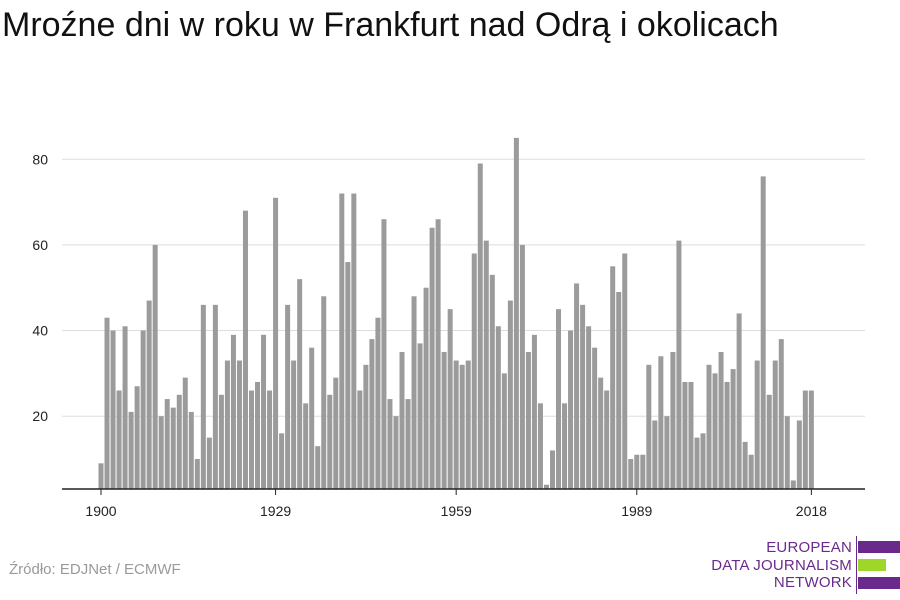 The height and width of the screenshot is (600, 900). I want to click on y-tick-label-60: 60, so click(40, 245).